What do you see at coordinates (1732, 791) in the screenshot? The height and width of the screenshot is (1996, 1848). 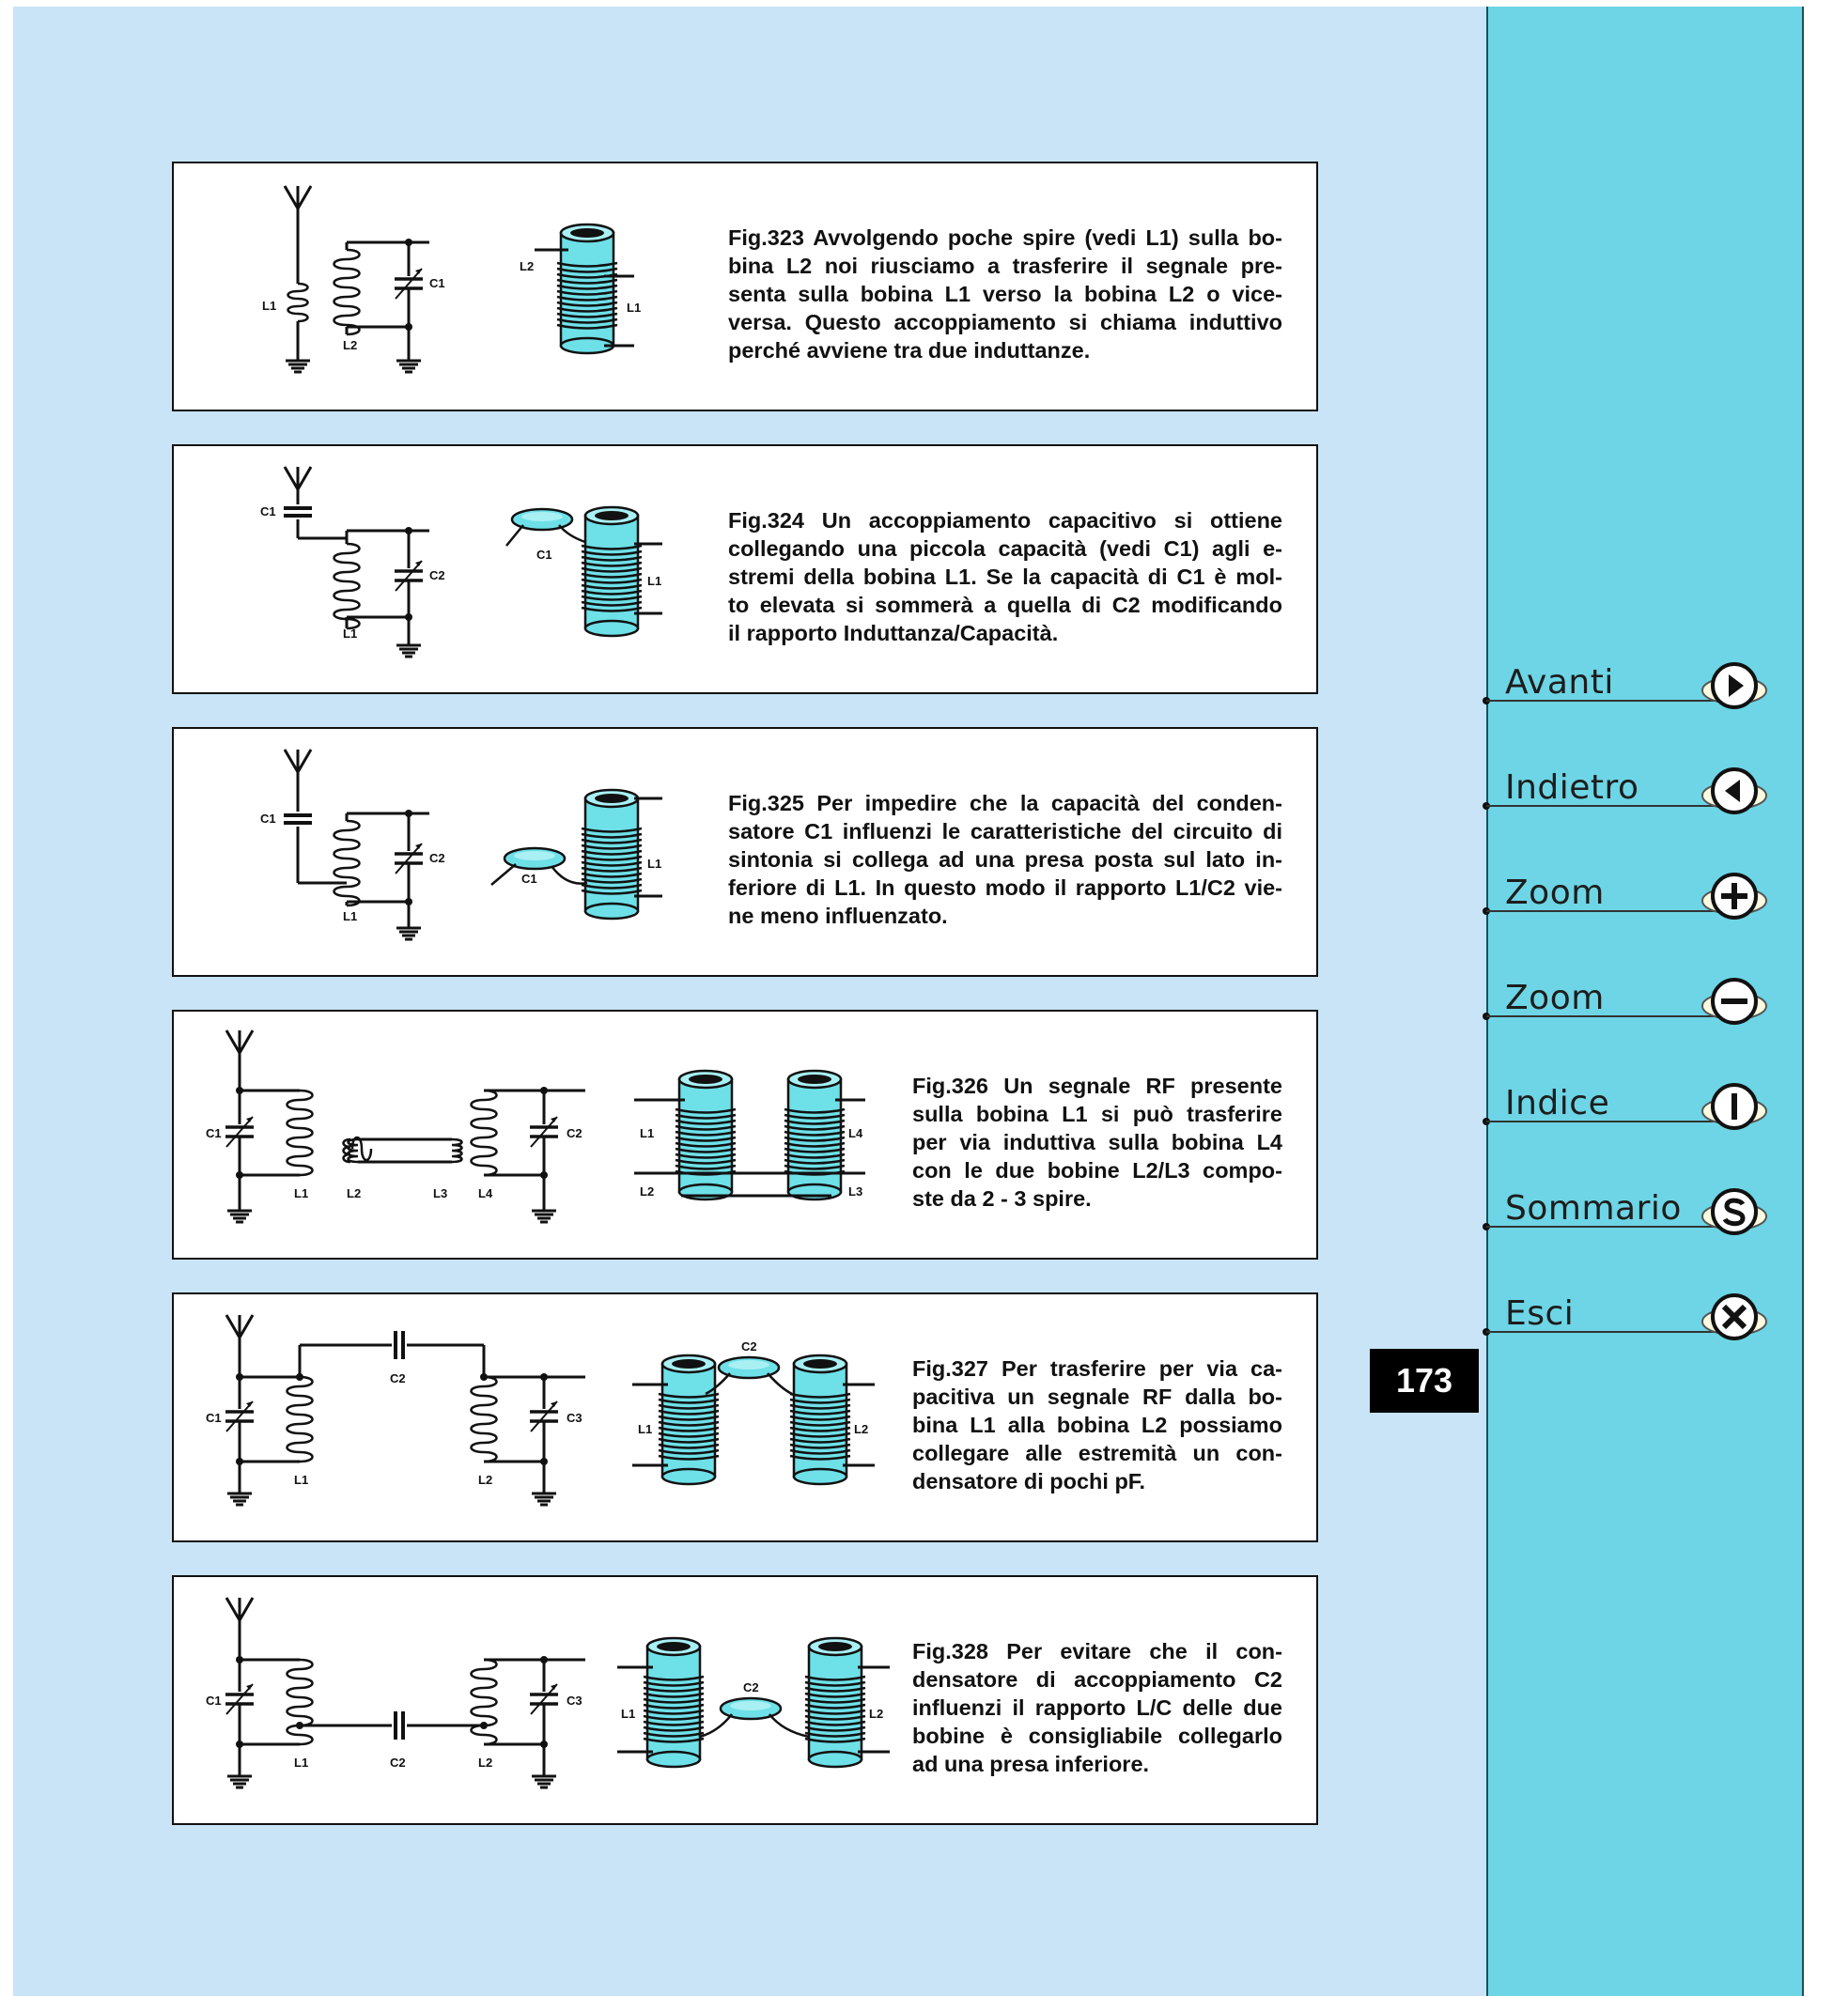 I see `arrow-left-icon` at bounding box center [1732, 791].